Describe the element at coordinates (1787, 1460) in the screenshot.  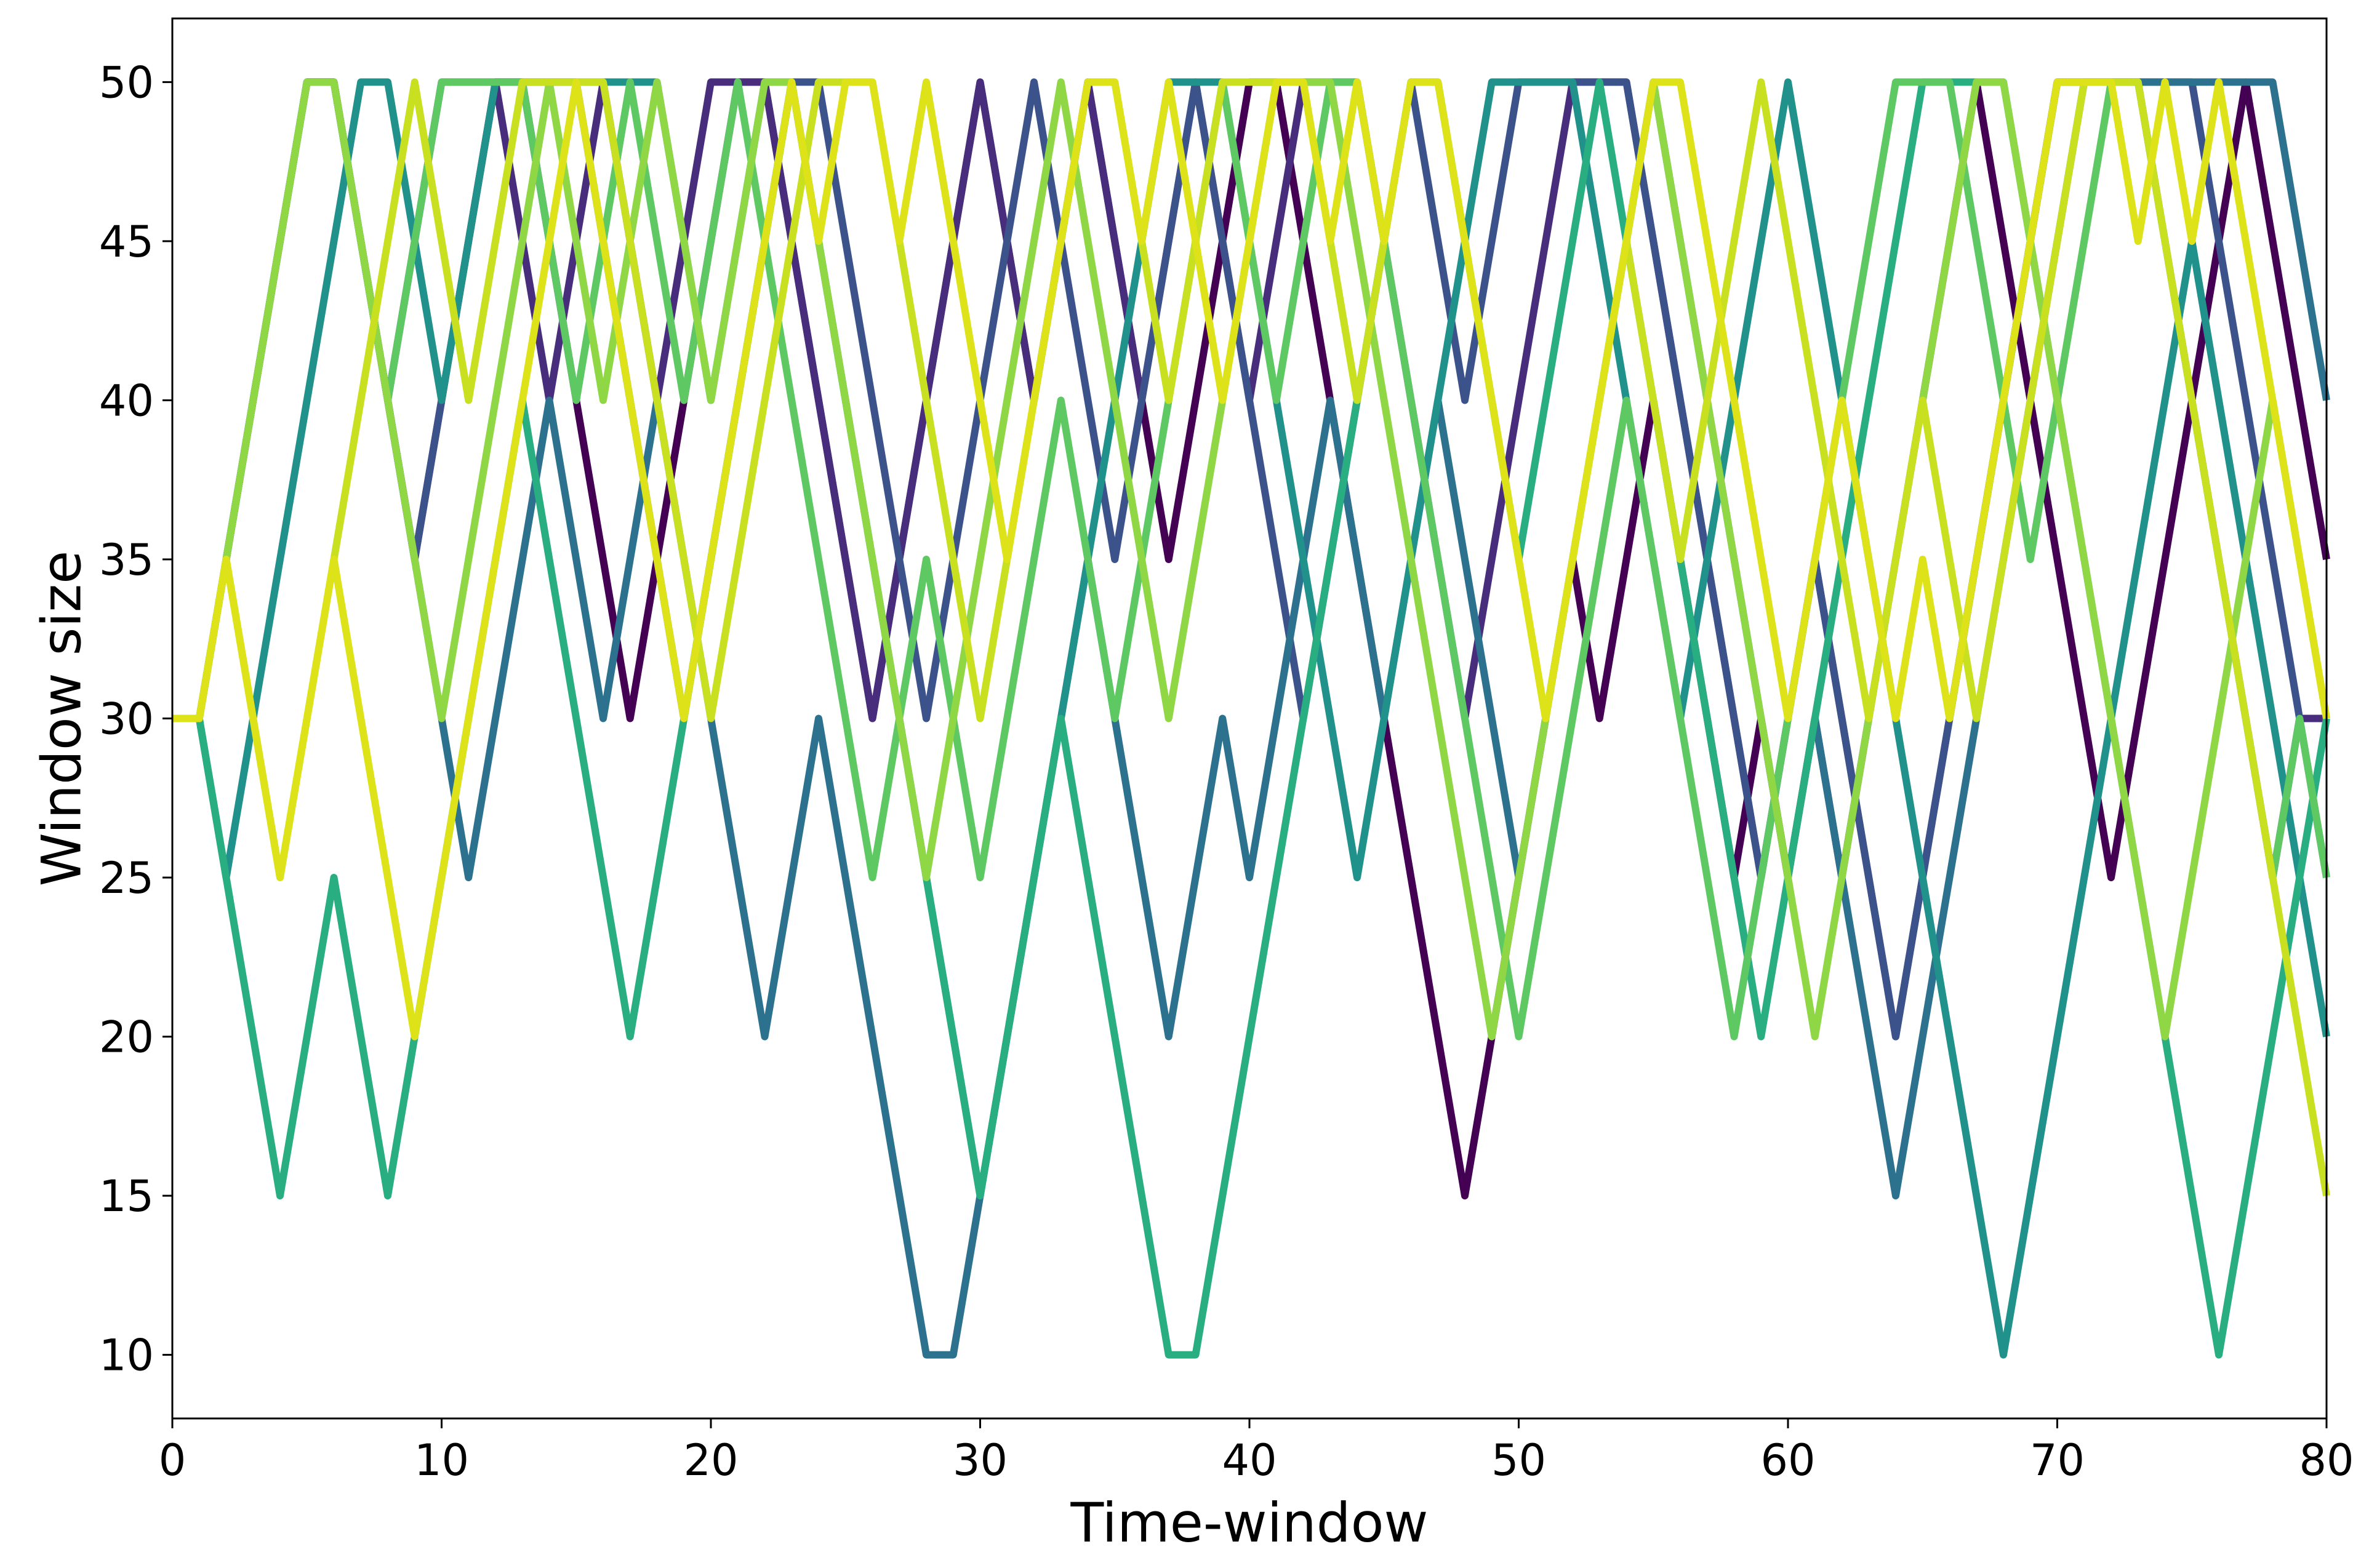
I see `x-tick-label: 60` at that location.